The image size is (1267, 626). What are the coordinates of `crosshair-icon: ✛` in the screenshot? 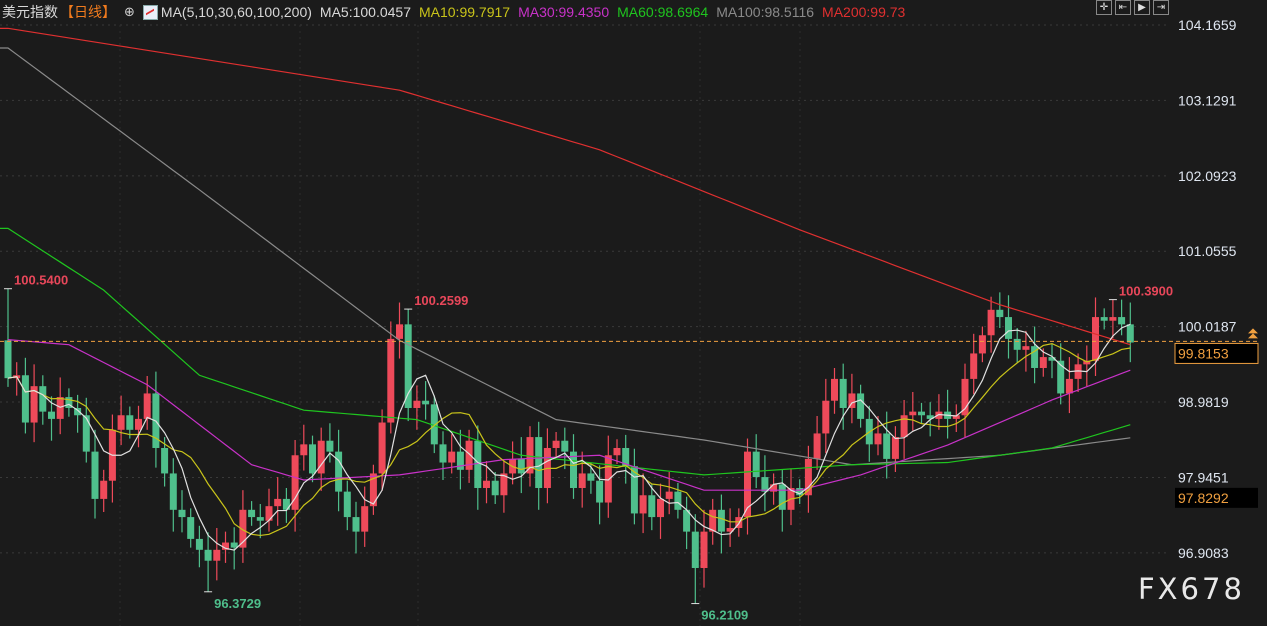 It's located at (1104, 7).